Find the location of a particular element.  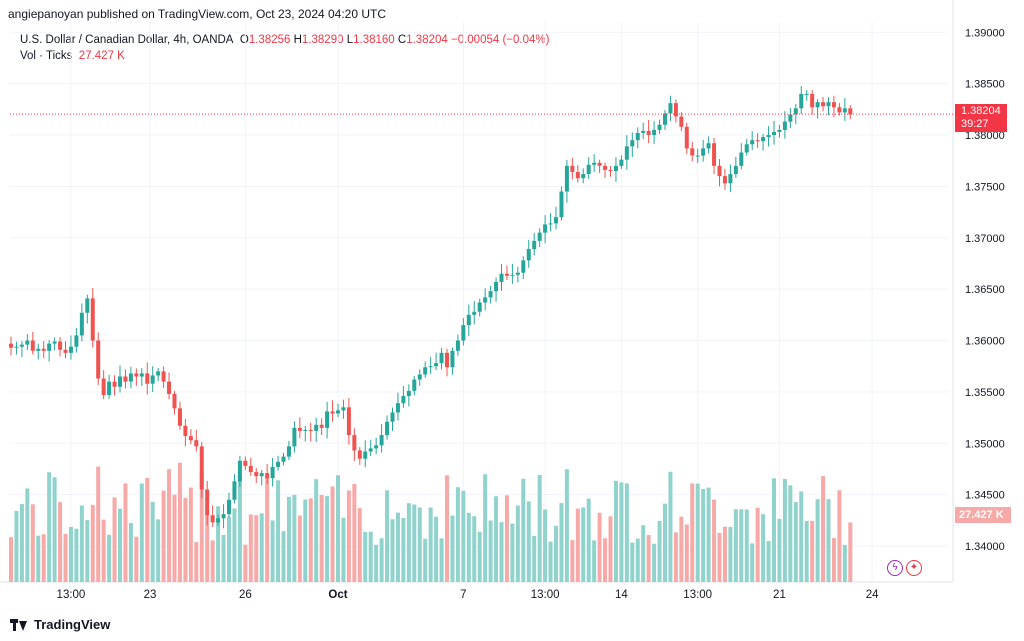

x-tick-label: 26 is located at coordinates (245, 595).